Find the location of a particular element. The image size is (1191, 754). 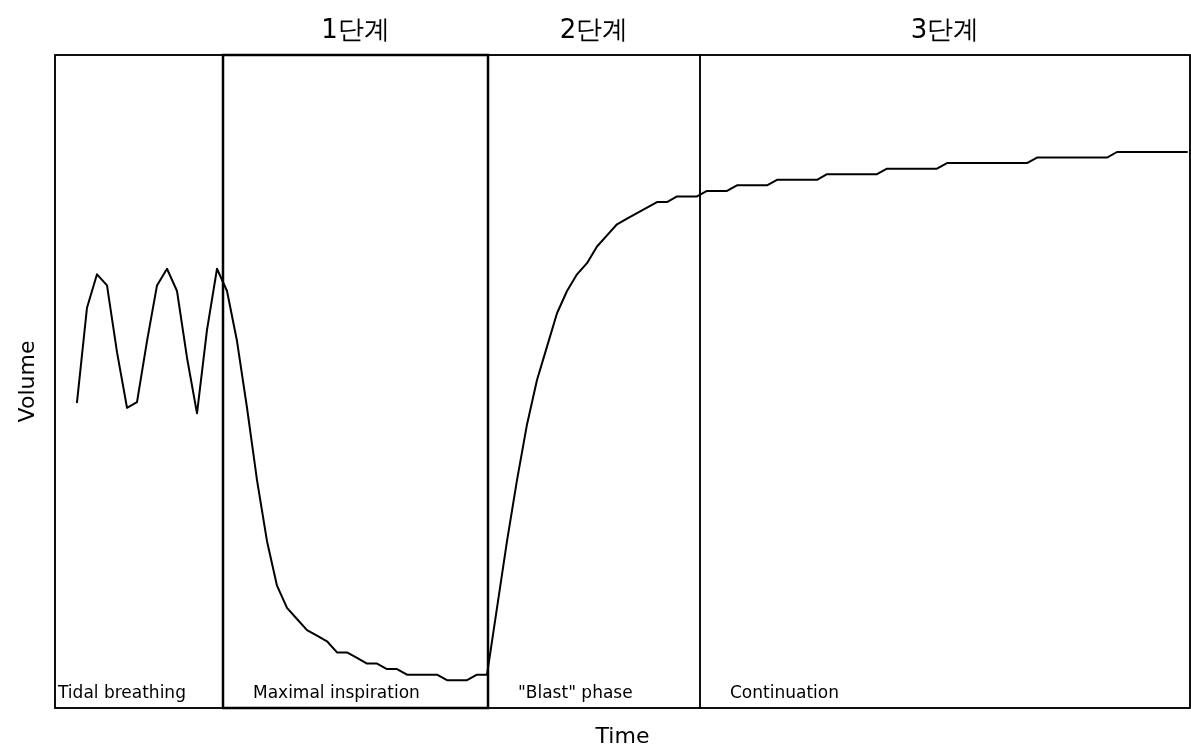

text: 1단계 is located at coordinates (355, 29).